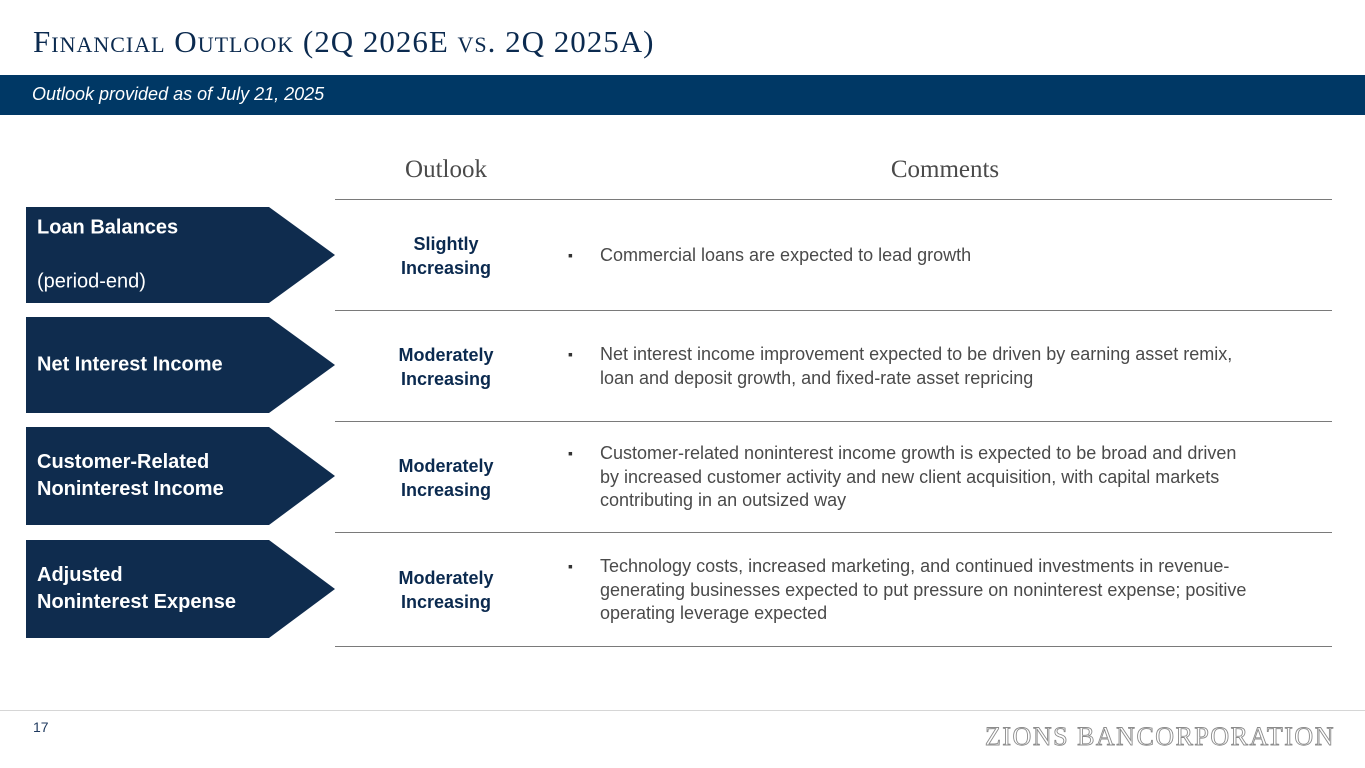  What do you see at coordinates (945, 169) in the screenshot?
I see `comments-column-header: Comments` at bounding box center [945, 169].